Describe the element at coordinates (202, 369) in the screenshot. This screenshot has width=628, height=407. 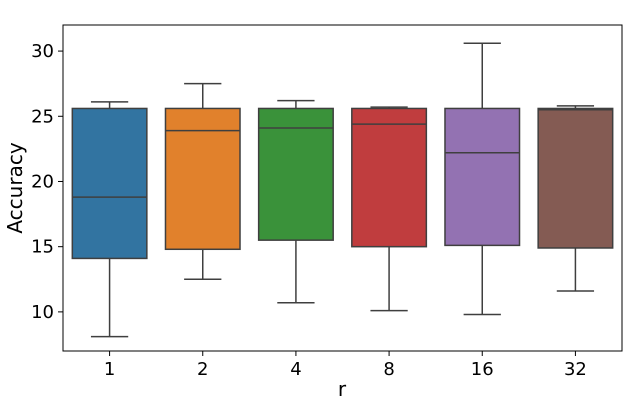
I see `x-tick-label: 2` at that location.